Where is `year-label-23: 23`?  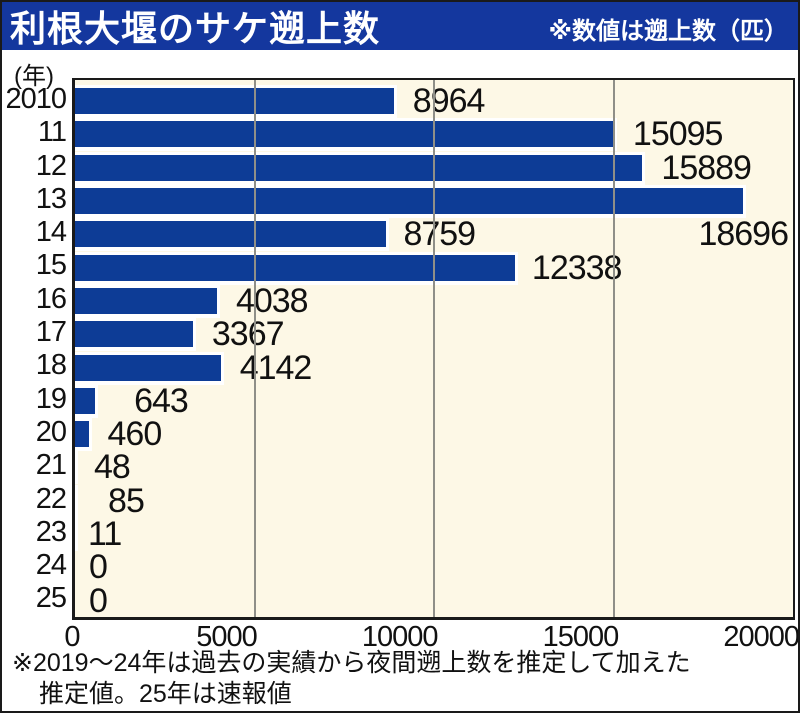
year-label-23: 23 is located at coordinates (51, 531).